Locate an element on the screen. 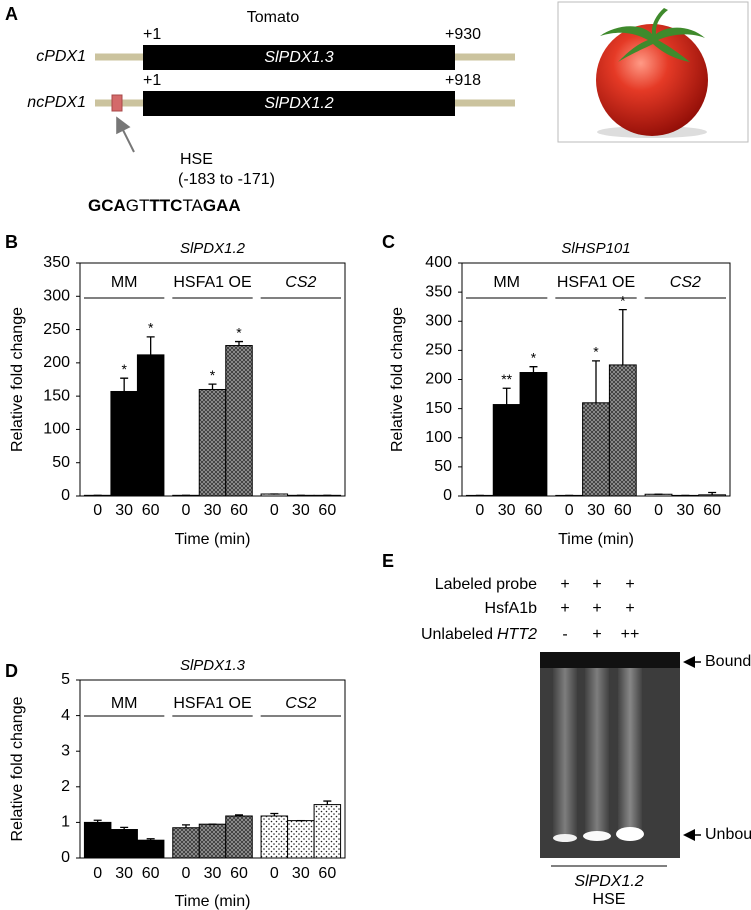  hse-arrow is located at coordinates (125, 134).